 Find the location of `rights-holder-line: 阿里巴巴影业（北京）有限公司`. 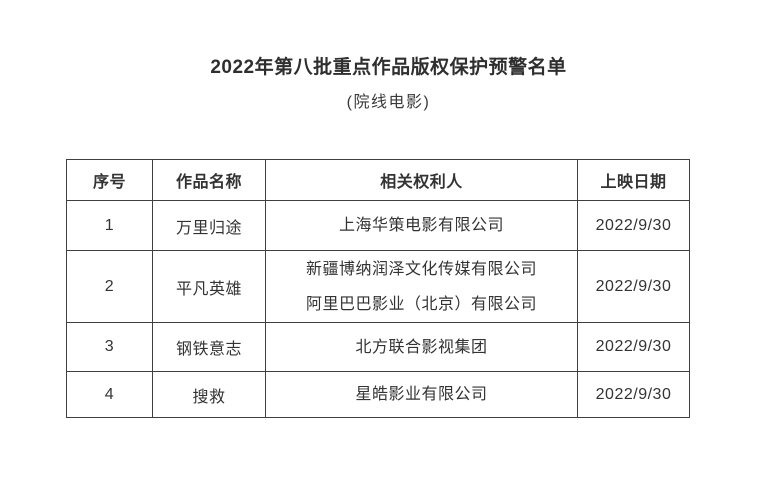

rights-holder-line: 阿里巴巴影业（北京）有限公司 is located at coordinates (421, 304).